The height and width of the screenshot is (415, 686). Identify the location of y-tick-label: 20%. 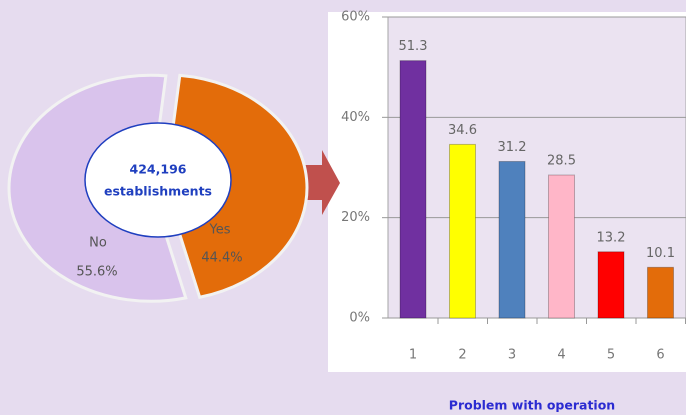
(355, 217).